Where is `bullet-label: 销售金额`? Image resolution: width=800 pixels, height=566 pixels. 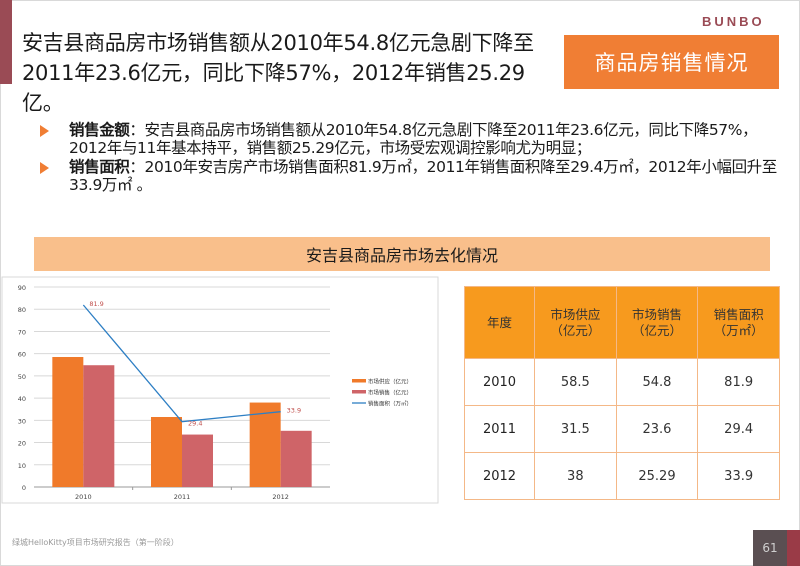 bullet-label: 销售金额 is located at coordinates (99, 130).